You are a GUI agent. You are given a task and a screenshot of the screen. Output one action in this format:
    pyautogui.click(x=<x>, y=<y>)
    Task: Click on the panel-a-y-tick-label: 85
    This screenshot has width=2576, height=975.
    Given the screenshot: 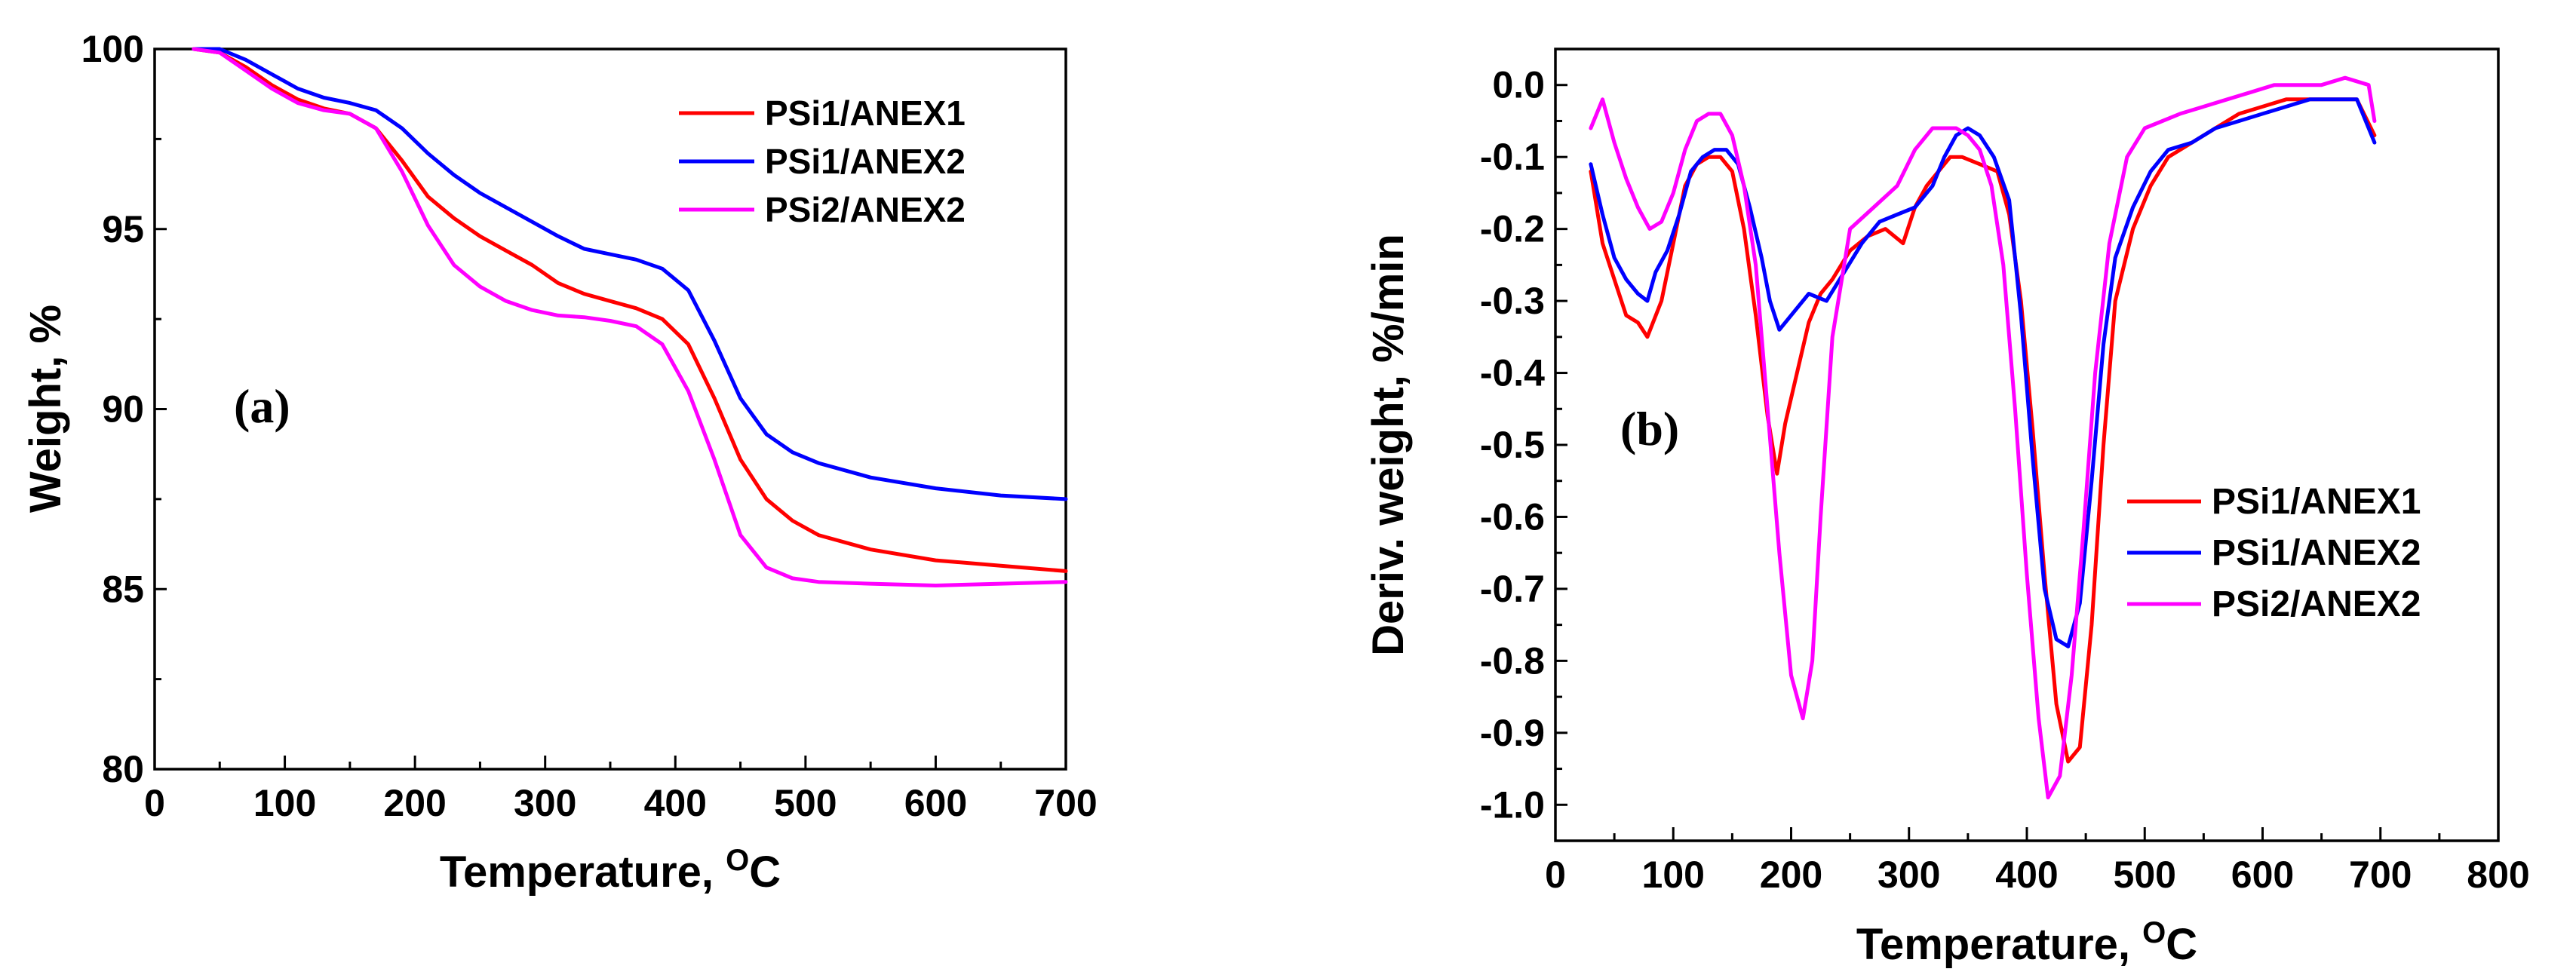 What is the action you would take?
    pyautogui.click(x=123, y=589)
    